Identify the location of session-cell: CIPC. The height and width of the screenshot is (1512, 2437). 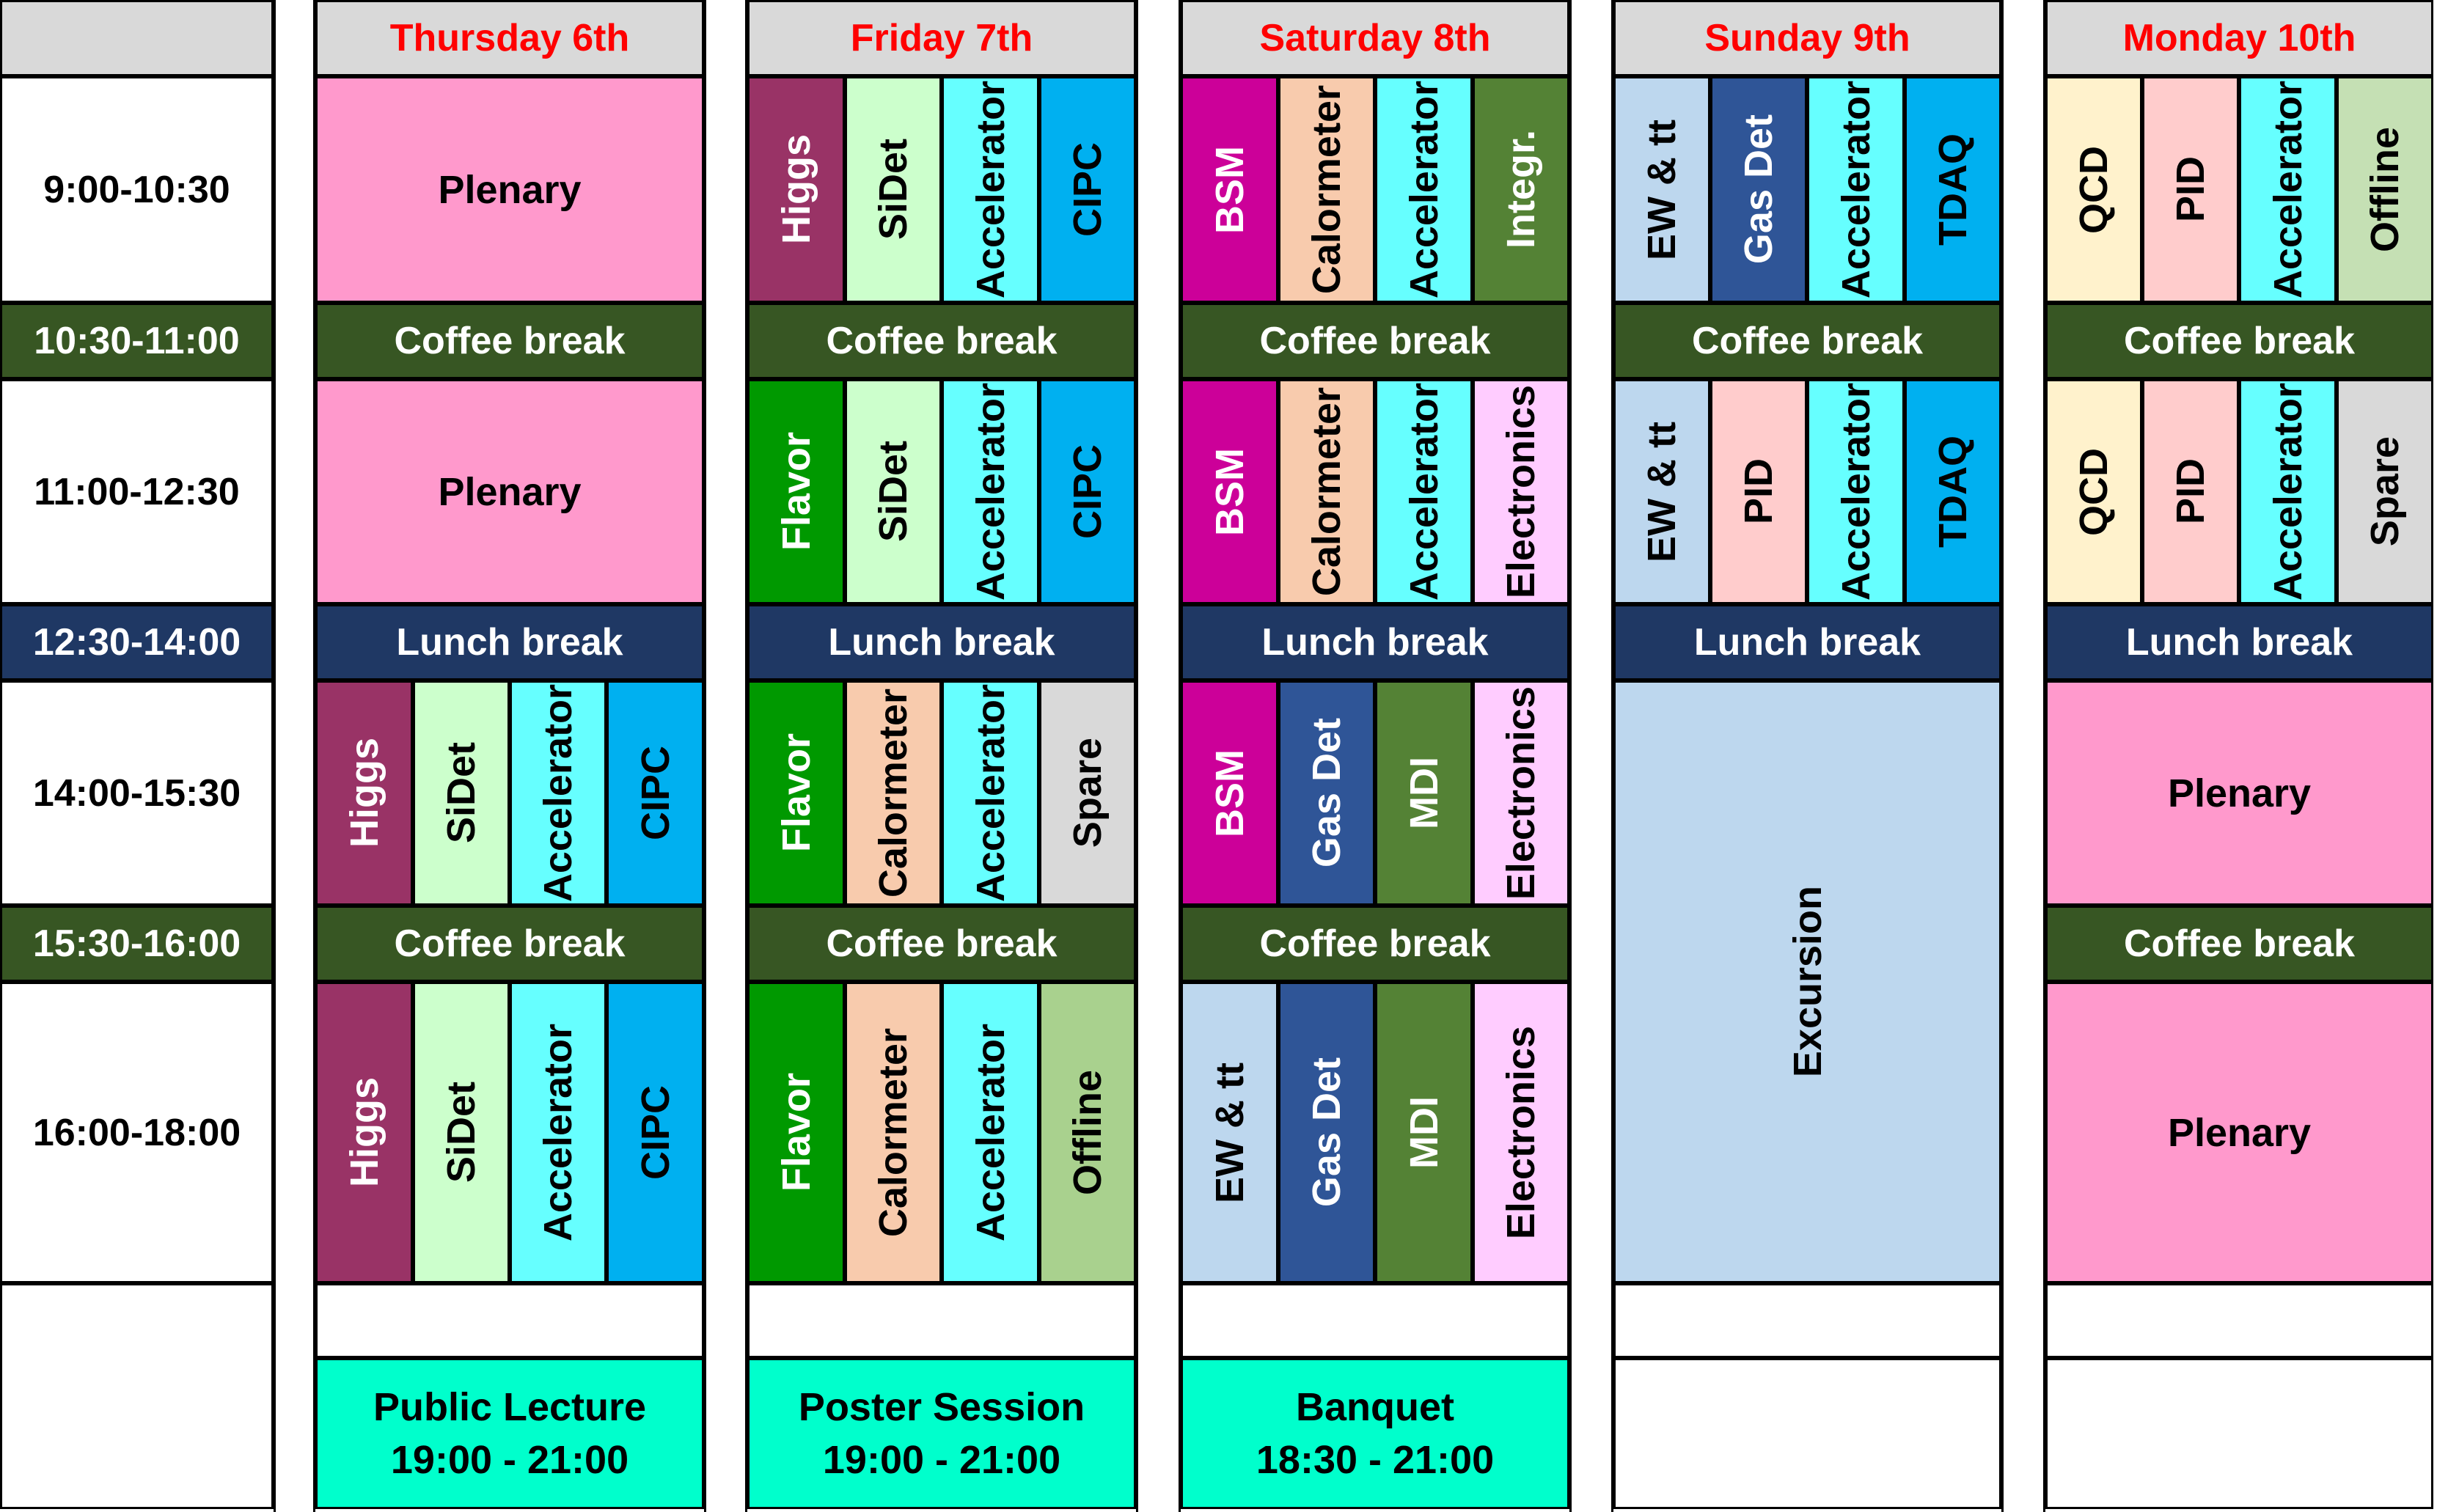
(655, 1132).